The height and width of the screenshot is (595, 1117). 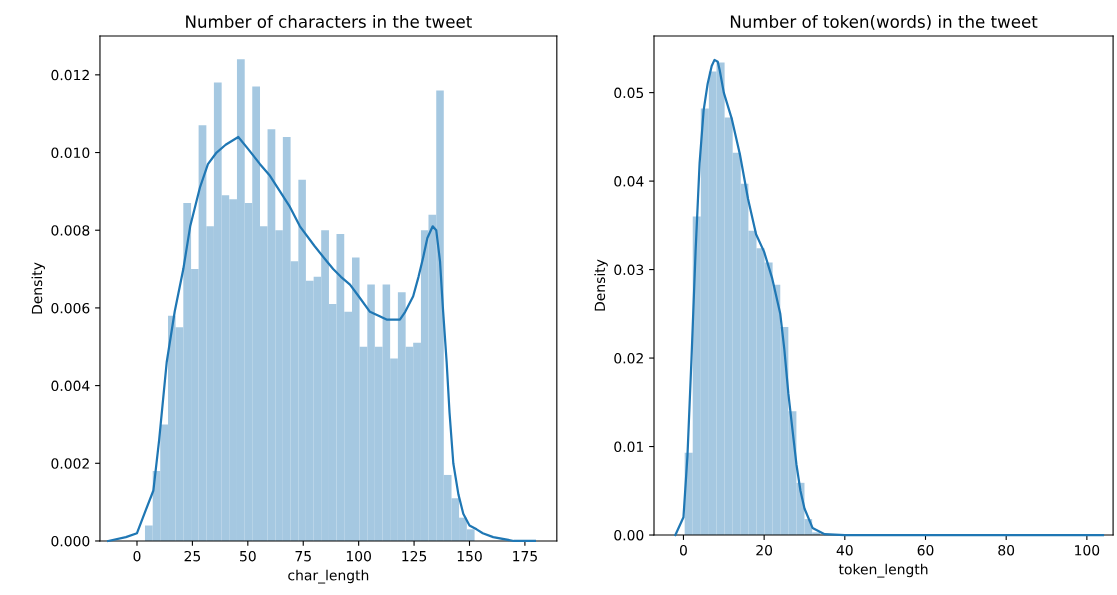 What do you see at coordinates (70, 152) in the screenshot?
I see `y-tick-label: 0.010` at bounding box center [70, 152].